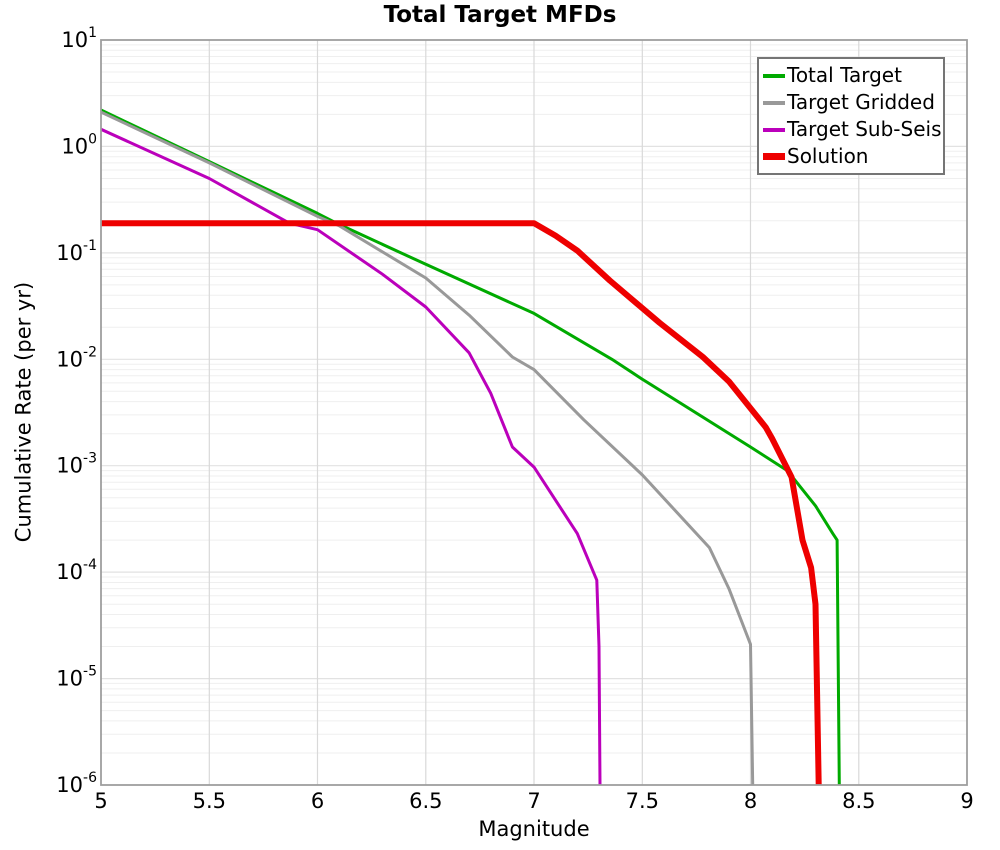  I want to click on x-tick-label: 8, so click(750, 801).